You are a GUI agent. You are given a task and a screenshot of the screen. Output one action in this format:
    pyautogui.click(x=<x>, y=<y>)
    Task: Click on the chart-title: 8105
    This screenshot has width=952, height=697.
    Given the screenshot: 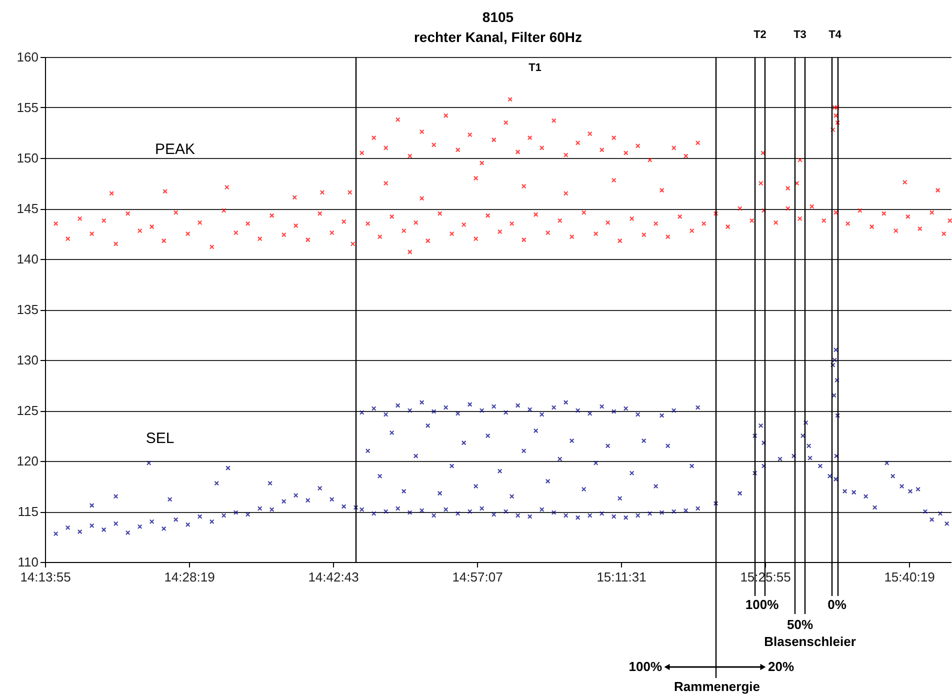 What is the action you would take?
    pyautogui.click(x=498, y=17)
    